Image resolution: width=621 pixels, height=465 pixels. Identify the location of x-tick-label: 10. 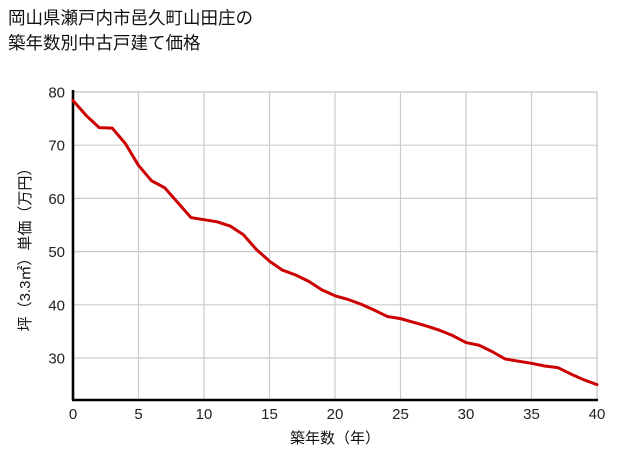
(204, 414).